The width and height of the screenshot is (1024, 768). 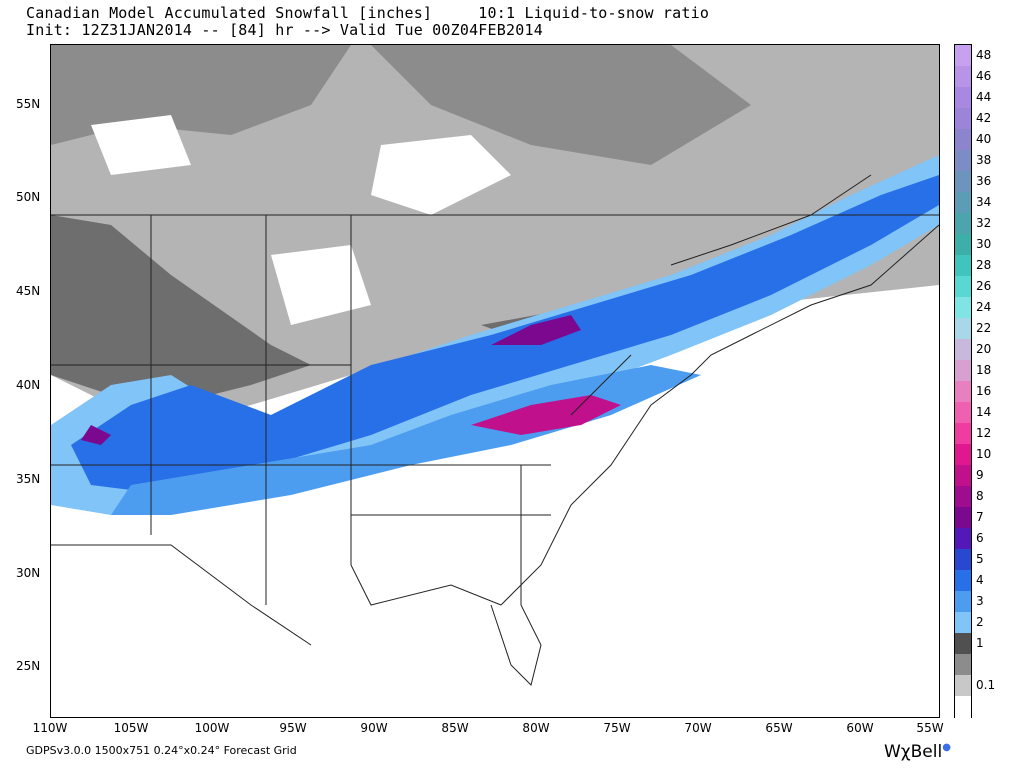 What do you see at coordinates (984, 243) in the screenshot?
I see `legend-label: 30` at bounding box center [984, 243].